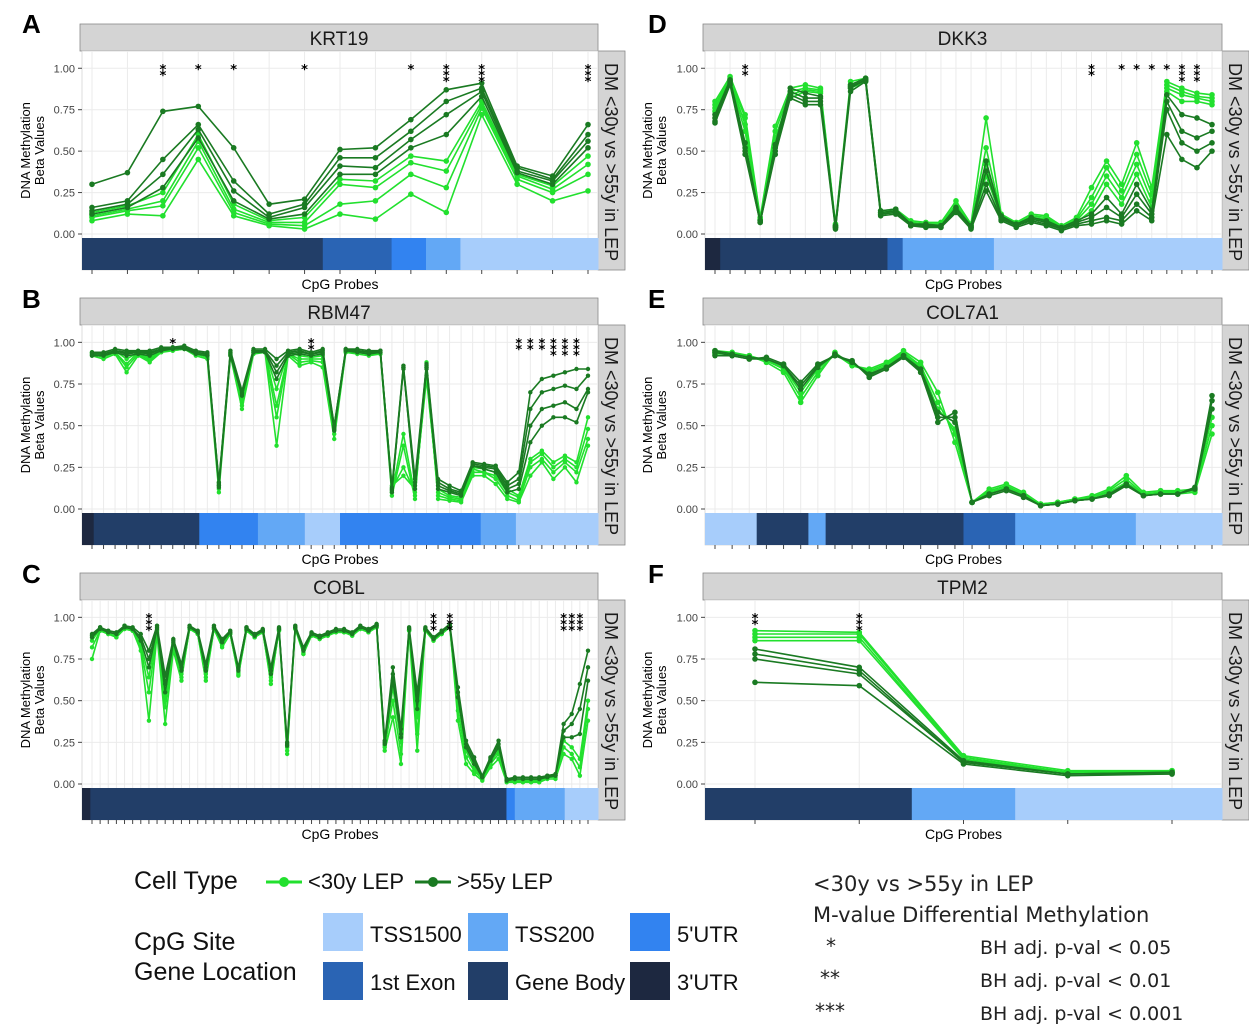 This screenshot has height=1026, width=1249. What do you see at coordinates (64, 743) in the screenshot?
I see `y-tick-label: 0.25` at bounding box center [64, 743].